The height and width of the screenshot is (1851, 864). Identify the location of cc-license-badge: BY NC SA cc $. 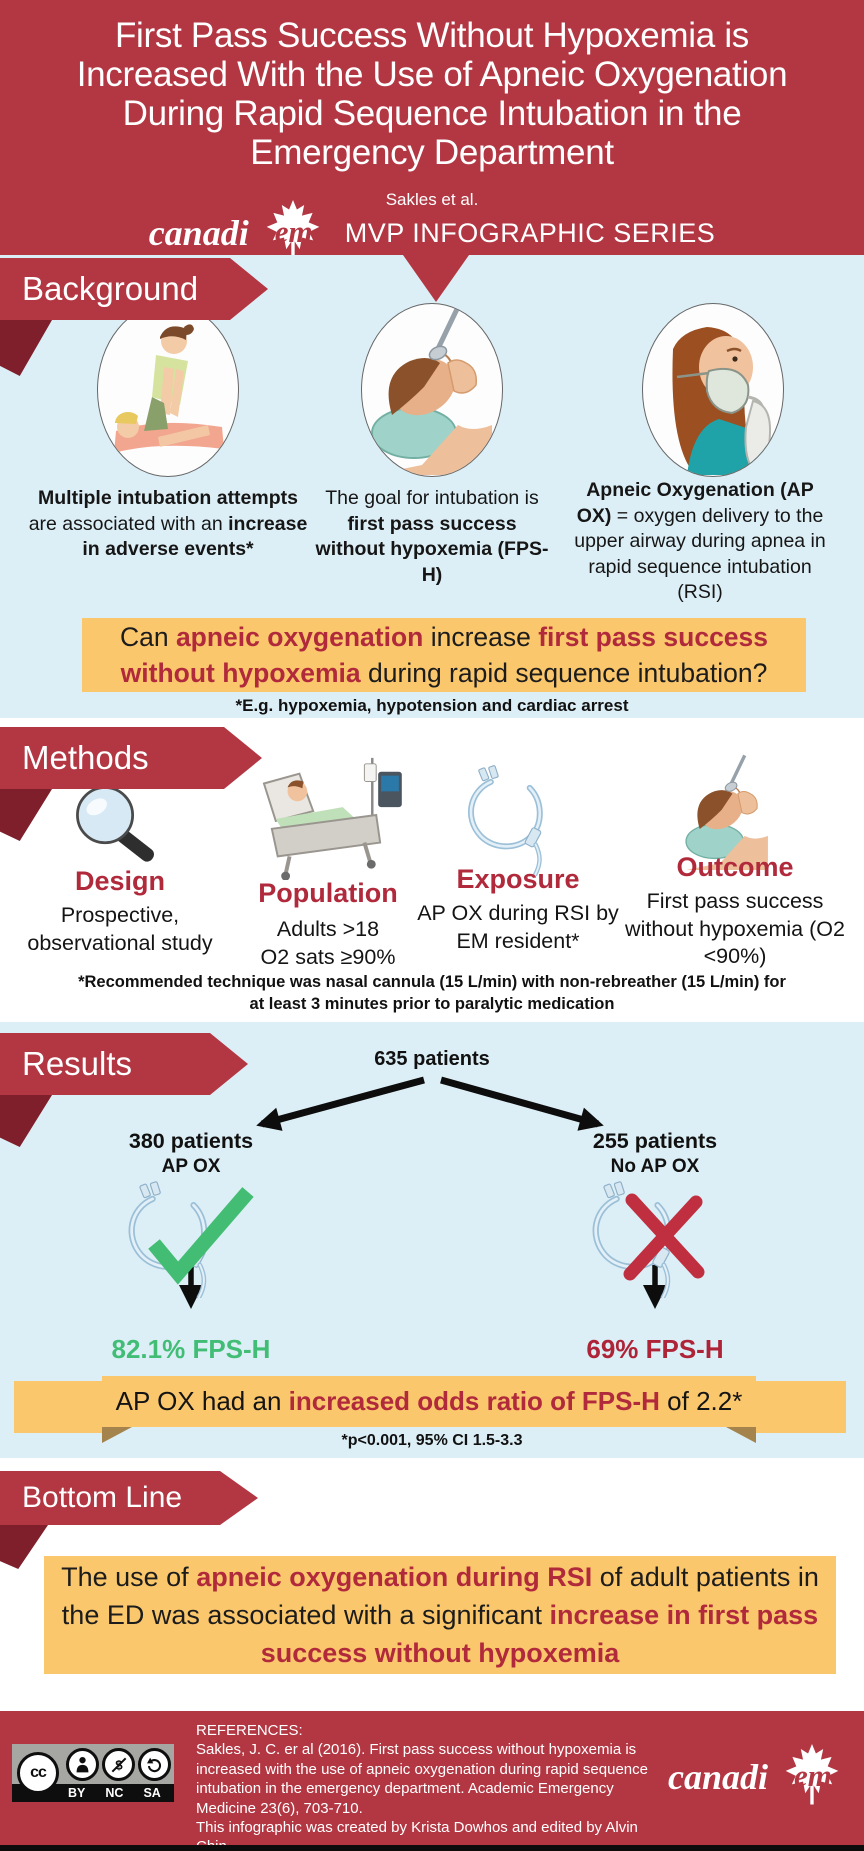
(93, 1773).